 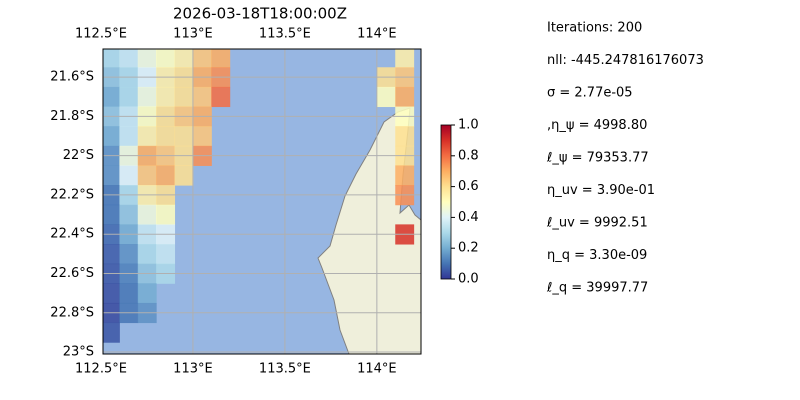 What do you see at coordinates (78, 155) in the screenshot?
I see `lat-label: 22°S` at bounding box center [78, 155].